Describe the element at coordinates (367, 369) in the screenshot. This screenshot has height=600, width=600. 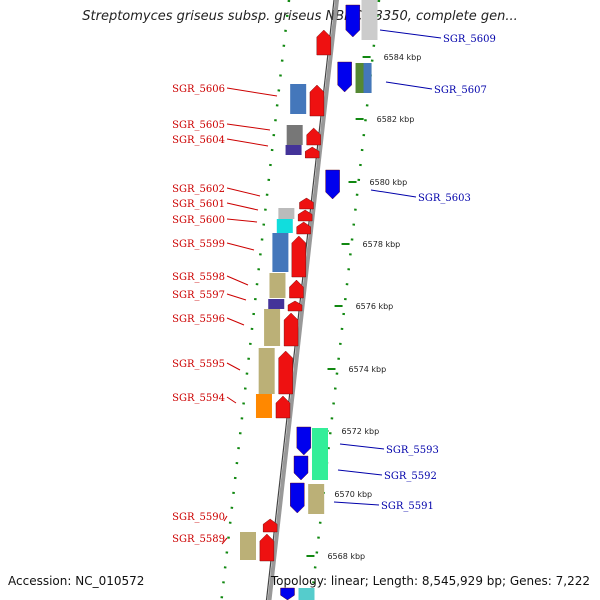
I see `tick-label: 6574 kbp` at that location.